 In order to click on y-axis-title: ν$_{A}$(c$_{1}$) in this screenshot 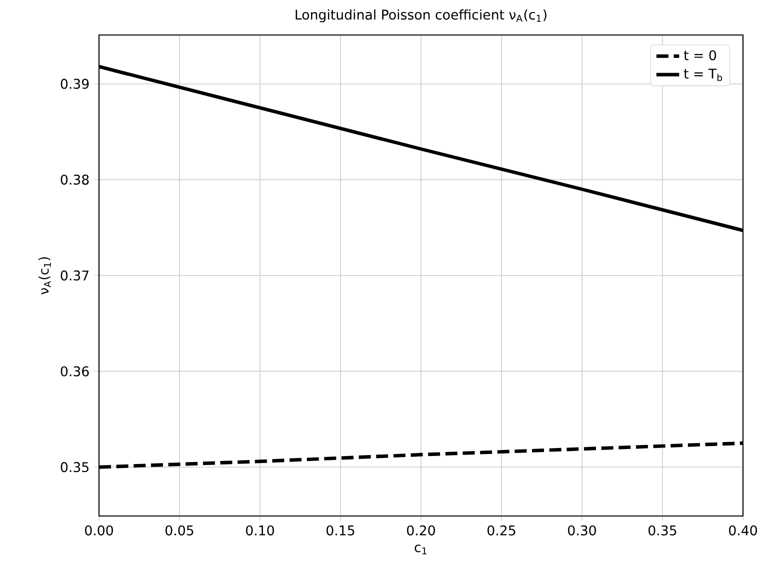, I will do `click(44, 275)`.